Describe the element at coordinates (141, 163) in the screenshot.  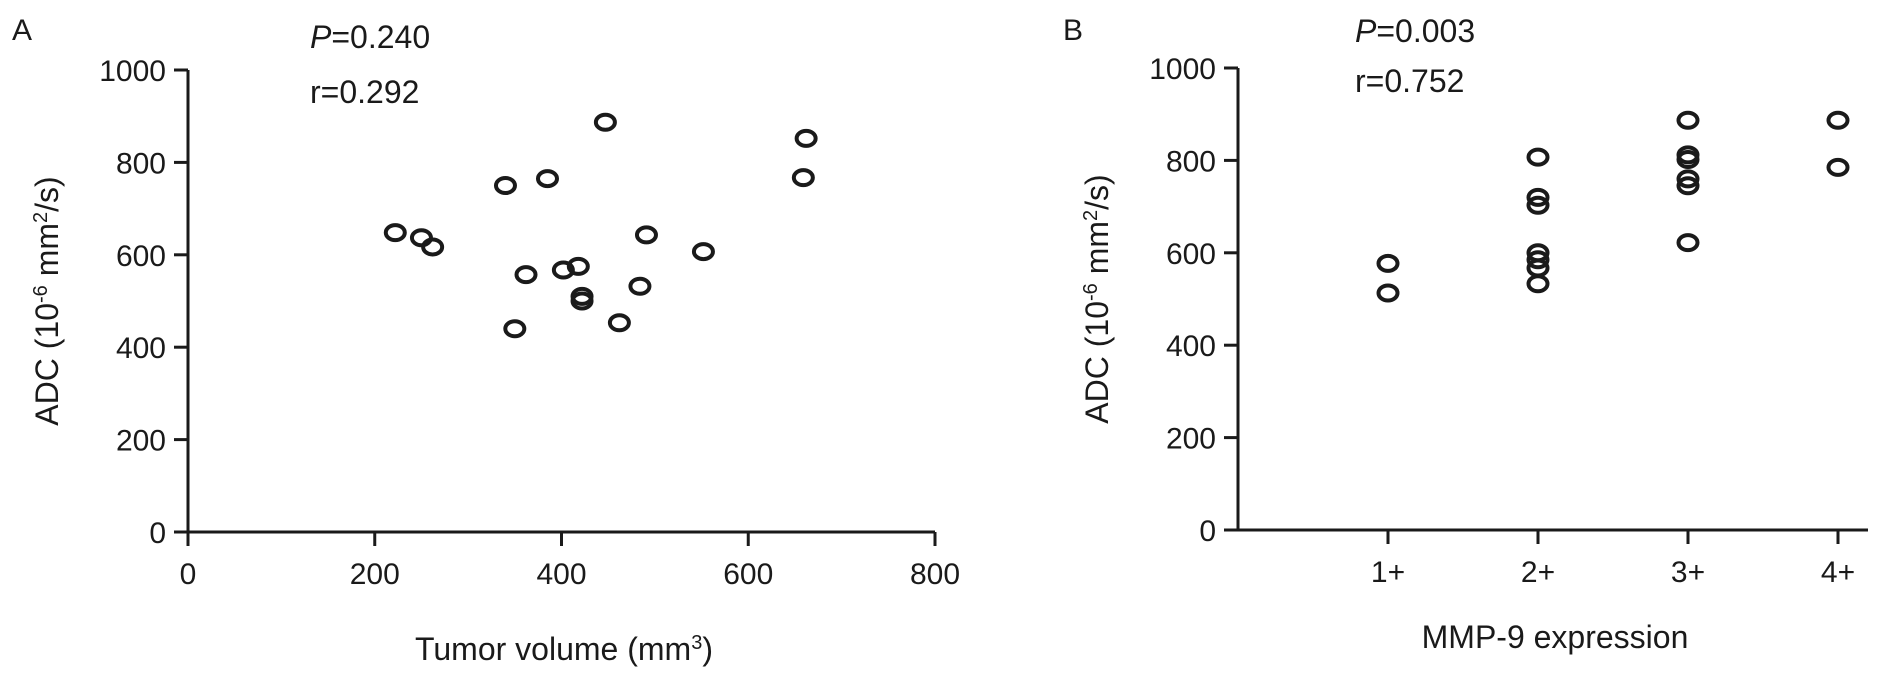
I see `panel-a-y-tick-label: 800` at that location.